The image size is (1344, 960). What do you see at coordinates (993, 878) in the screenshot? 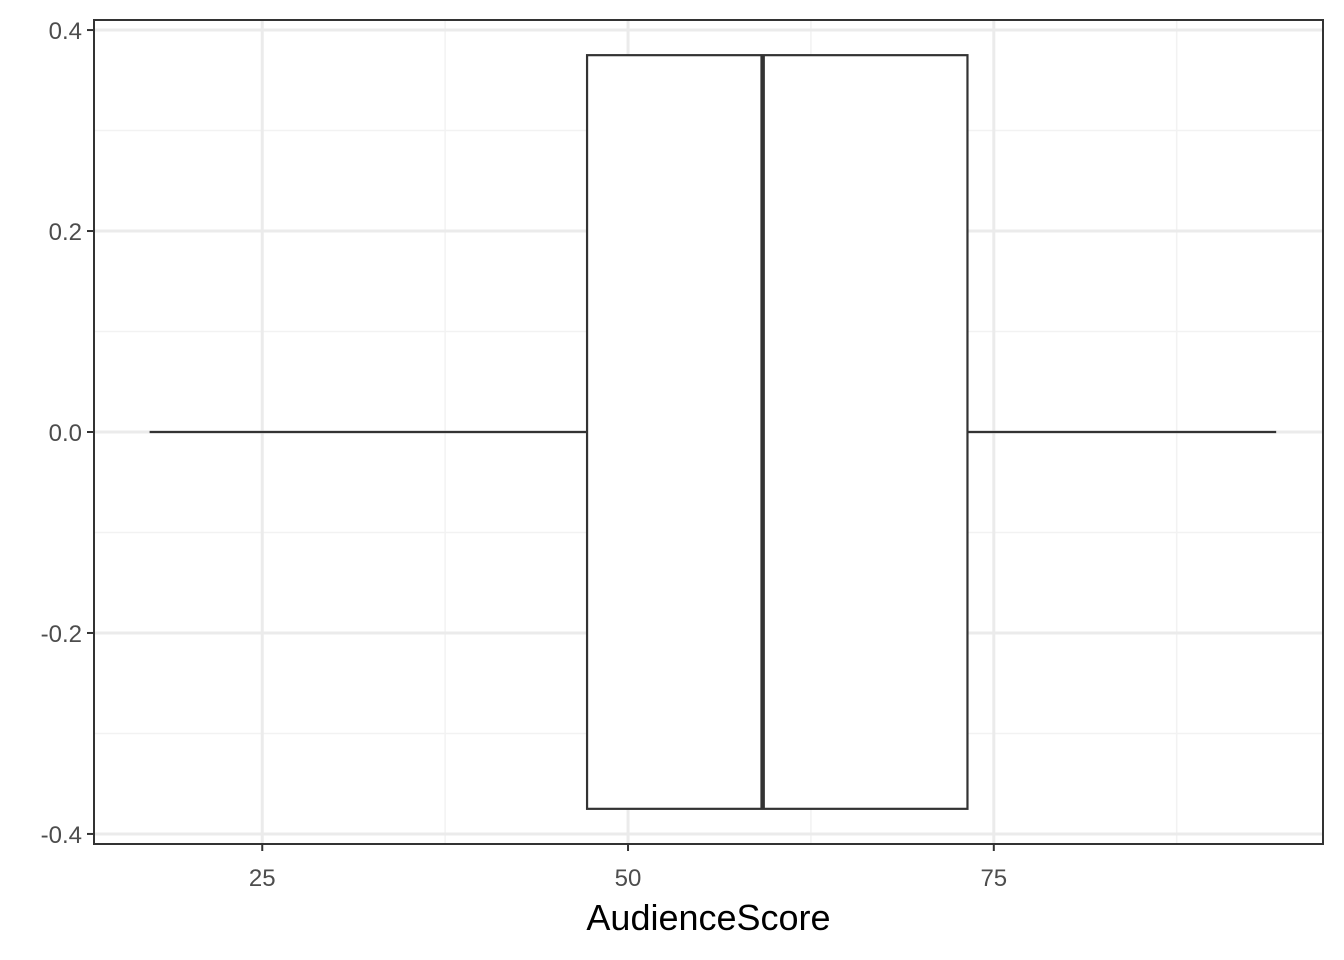
I see `x-tick-label: 75` at bounding box center [993, 878].